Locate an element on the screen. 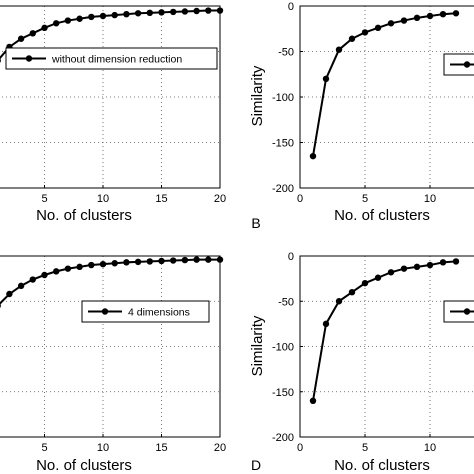  legend-label: 4 dimensions is located at coordinates (159, 313).